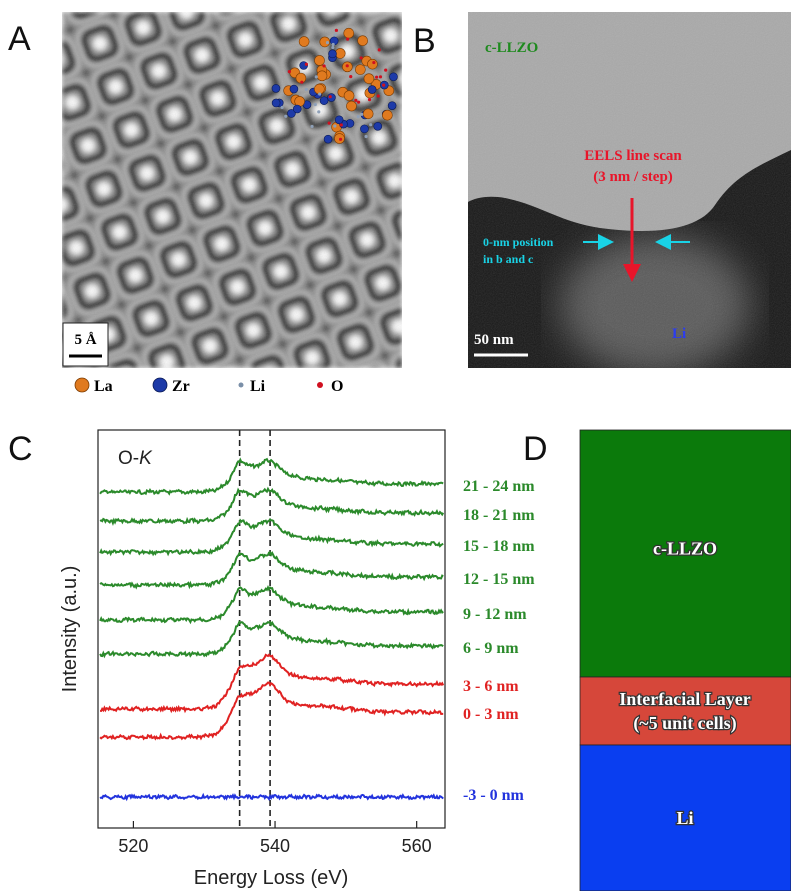 This screenshot has height=891, width=791. Describe the element at coordinates (535, 449) in the screenshot. I see `panel-label: D` at that location.